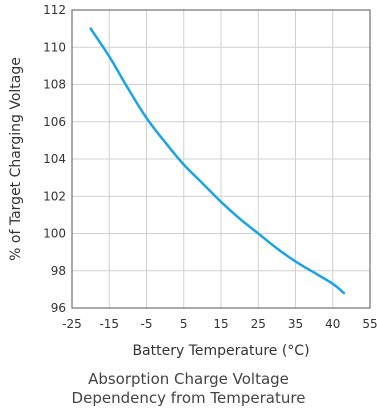  I want to click on x-tick-label: 40, so click(332, 324).